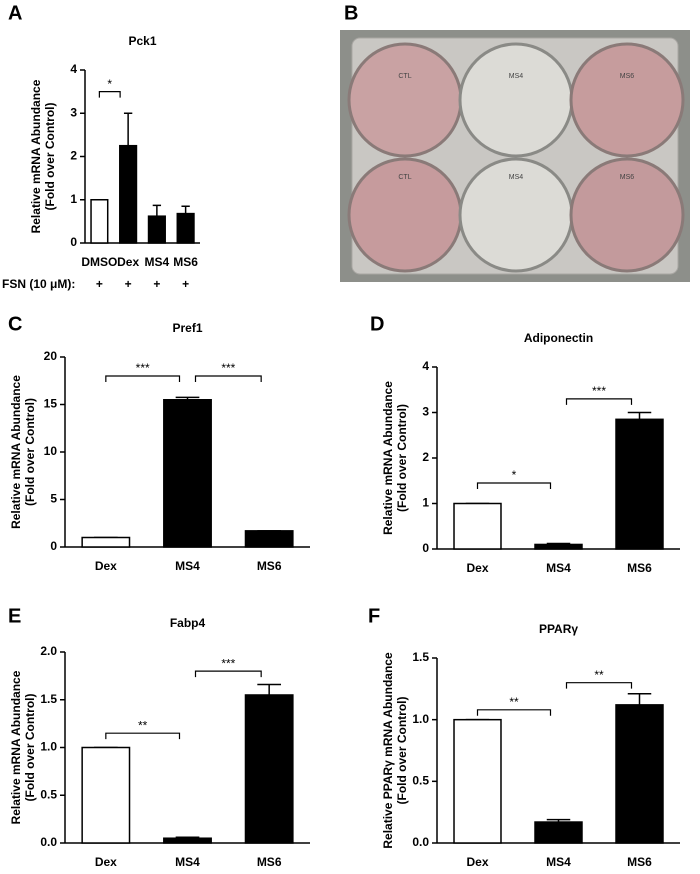 Image resolution: width=700 pixels, height=874 pixels. What do you see at coordinates (188, 623) in the screenshot?
I see `chart-title: Fabp4` at bounding box center [188, 623].